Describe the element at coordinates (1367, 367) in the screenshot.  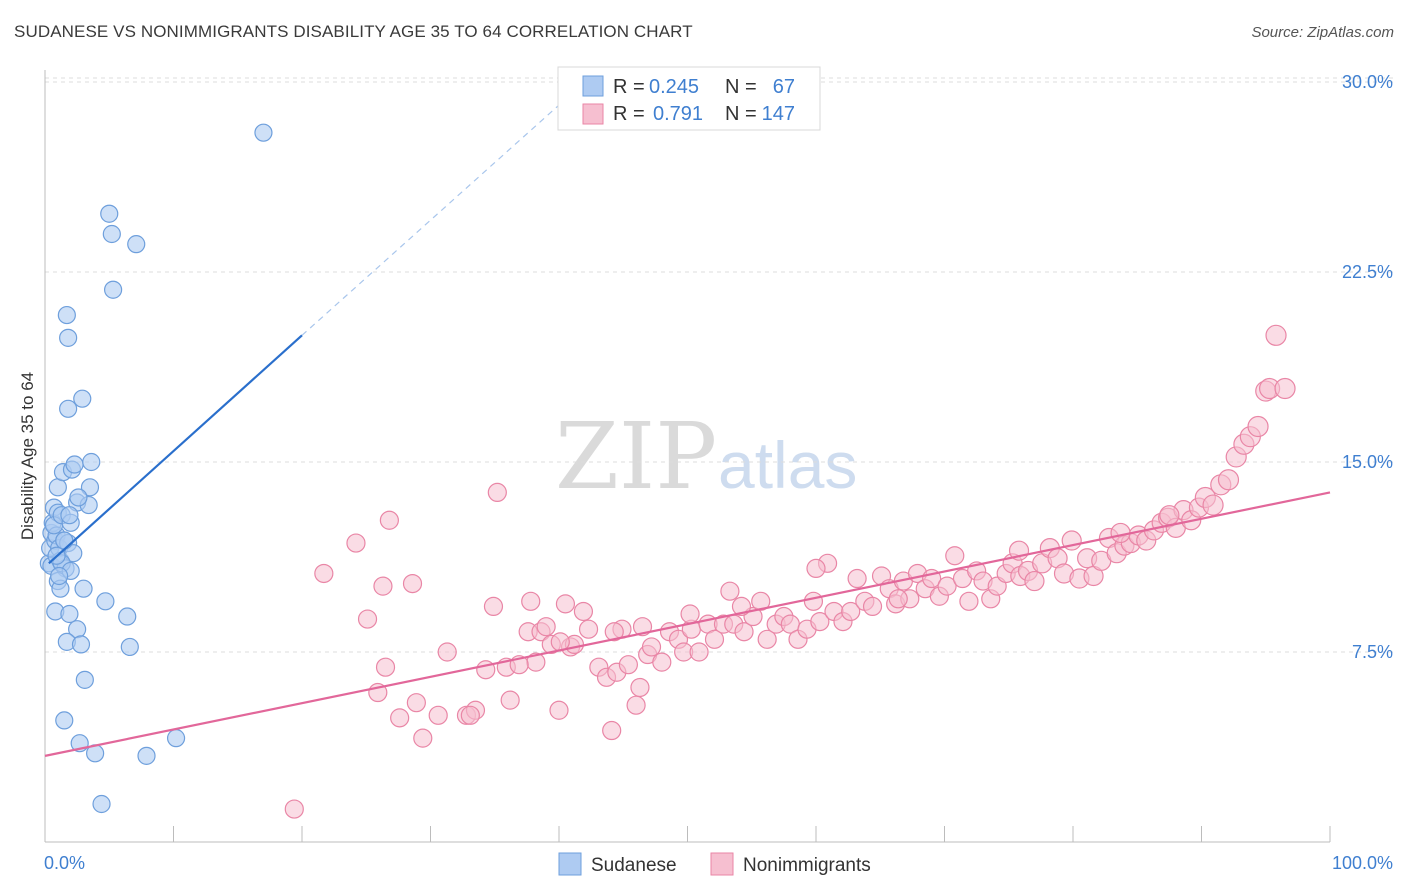
I see `y-axis-tick-labels: 7.5% 15.0% 22.5% 30.0%` at that location.